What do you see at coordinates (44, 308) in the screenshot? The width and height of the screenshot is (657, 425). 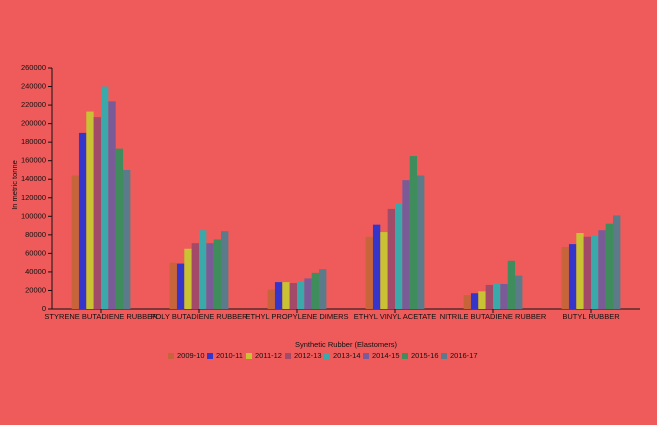 I see `y-tick-label: 0` at bounding box center [44, 308].